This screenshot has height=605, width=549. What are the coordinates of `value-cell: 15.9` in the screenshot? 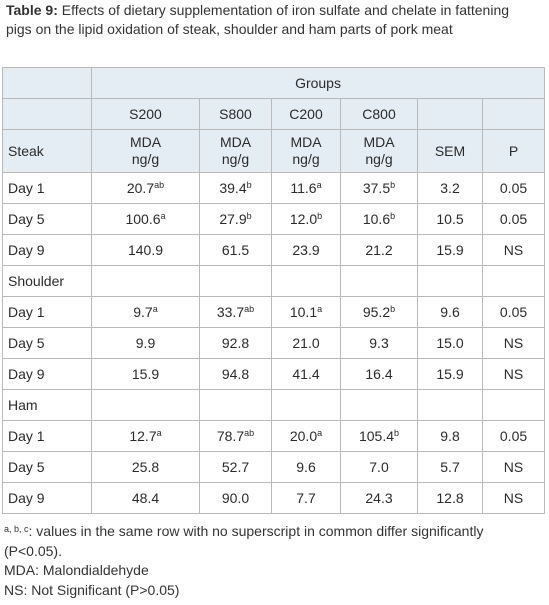 It's located at (145, 374).